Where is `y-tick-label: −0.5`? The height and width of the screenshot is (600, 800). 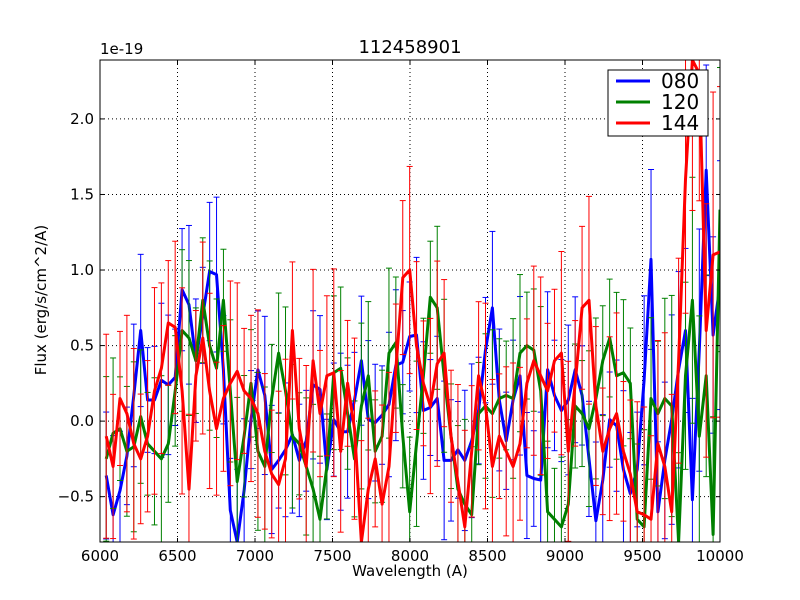 y-tick-label: −0.5 is located at coordinates (76, 497).